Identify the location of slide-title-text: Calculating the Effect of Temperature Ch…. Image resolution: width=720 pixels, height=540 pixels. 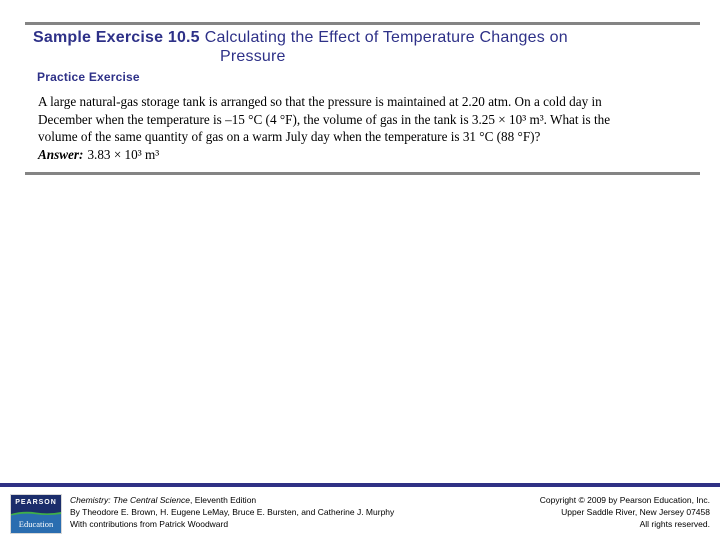
(386, 37).